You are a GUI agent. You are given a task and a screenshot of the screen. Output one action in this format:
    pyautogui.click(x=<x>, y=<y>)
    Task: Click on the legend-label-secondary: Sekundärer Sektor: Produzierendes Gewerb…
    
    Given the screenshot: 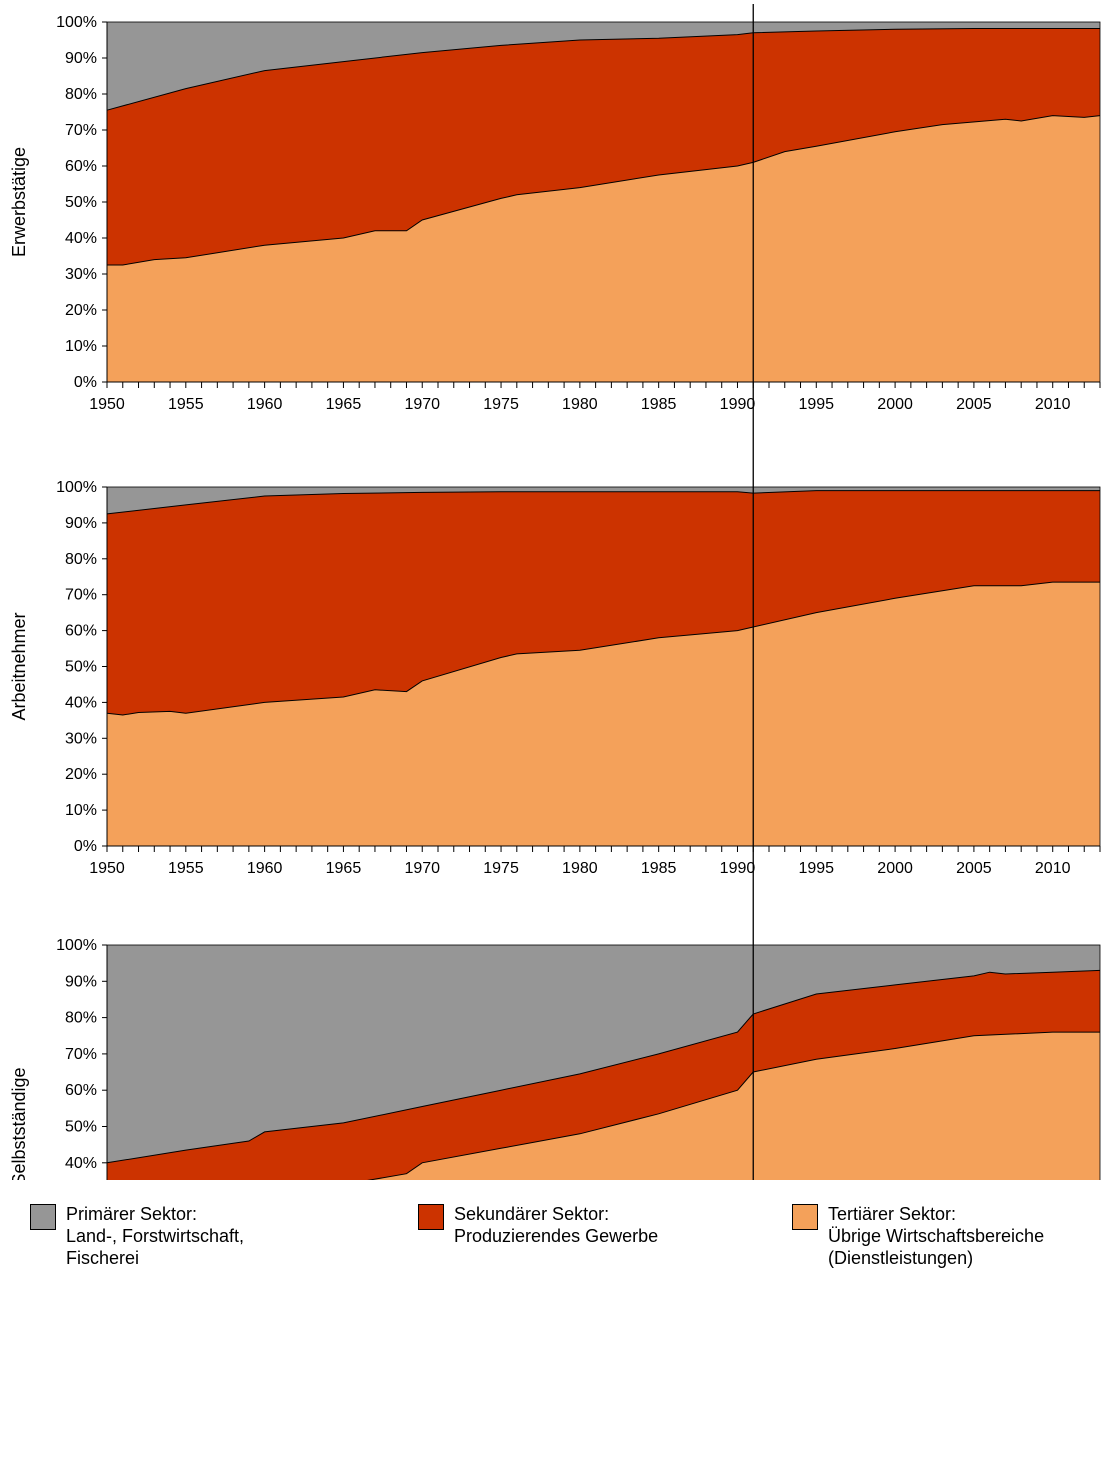 What is the action you would take?
    pyautogui.click(x=556, y=1225)
    